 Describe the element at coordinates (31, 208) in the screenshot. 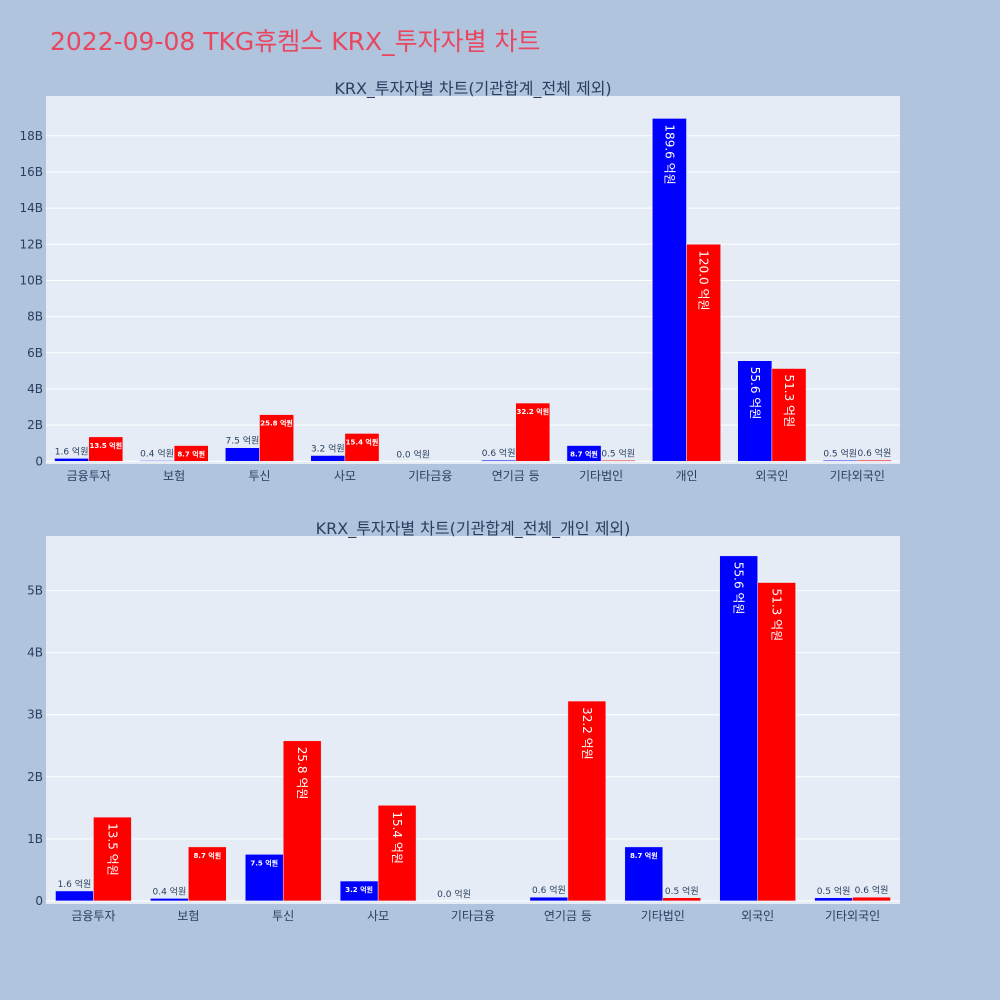

I see `y-tick-label: 14B` at that location.